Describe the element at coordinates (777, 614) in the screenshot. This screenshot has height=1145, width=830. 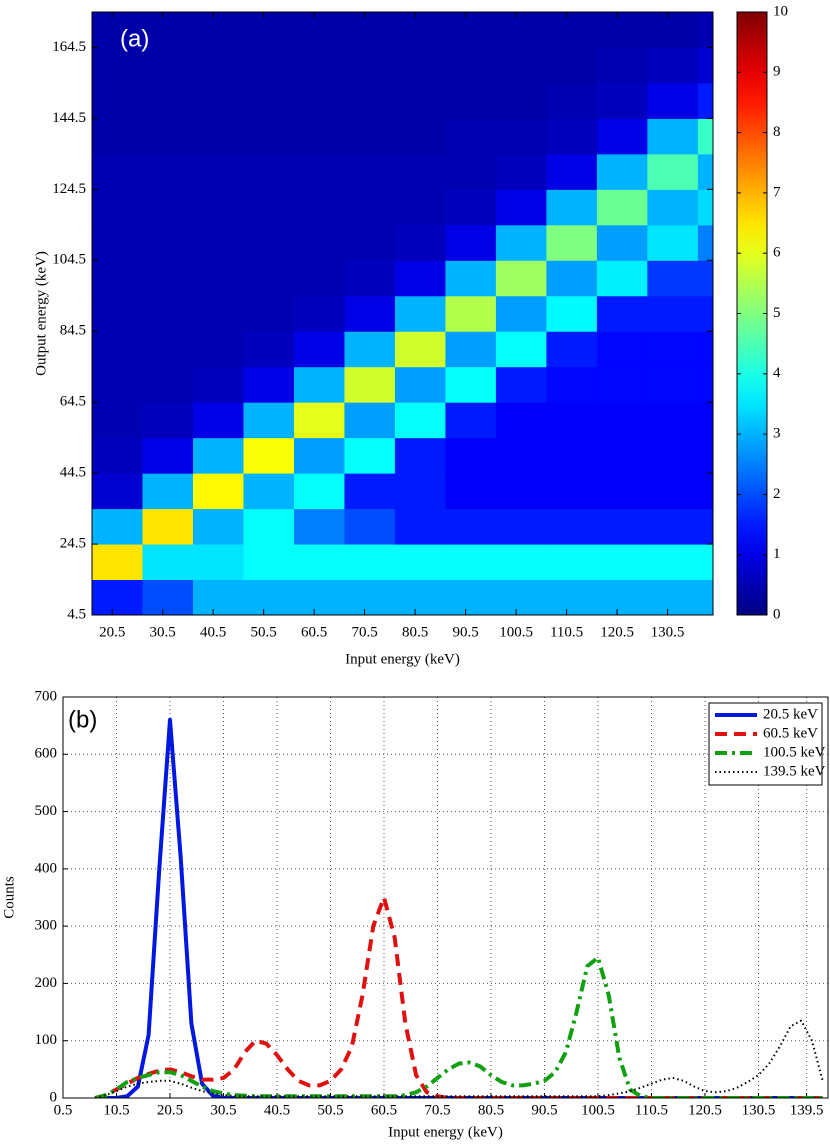
I see `colorbar-tick-label: 0` at that location.